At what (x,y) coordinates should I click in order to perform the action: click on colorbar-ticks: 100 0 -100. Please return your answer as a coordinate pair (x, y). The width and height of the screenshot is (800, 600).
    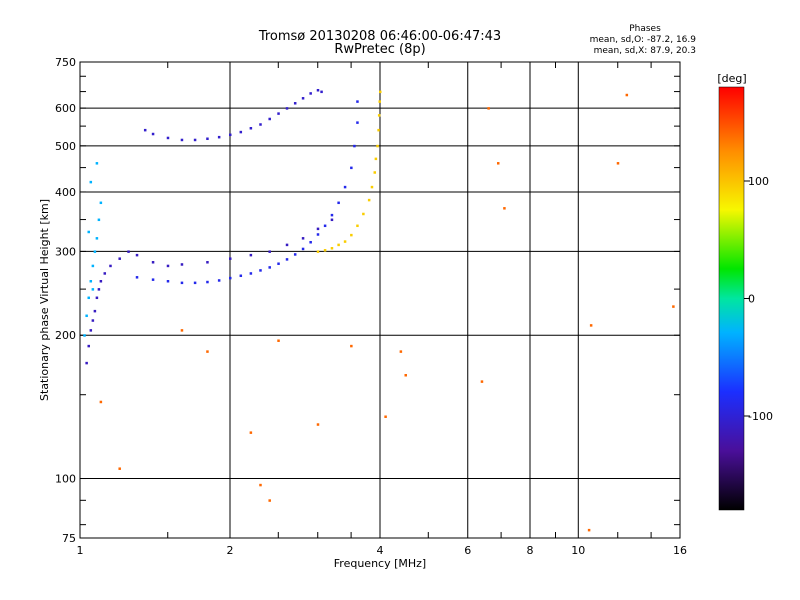
    Looking at the image, I should click on (758, 299).